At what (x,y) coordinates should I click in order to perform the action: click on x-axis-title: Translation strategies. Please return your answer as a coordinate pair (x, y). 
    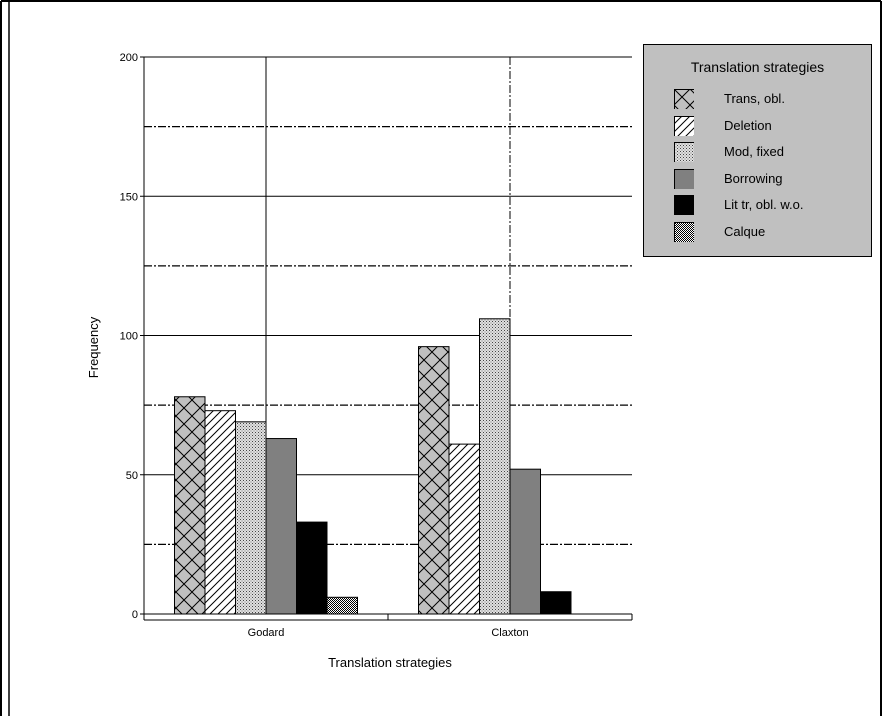
    Looking at the image, I should click on (390, 662).